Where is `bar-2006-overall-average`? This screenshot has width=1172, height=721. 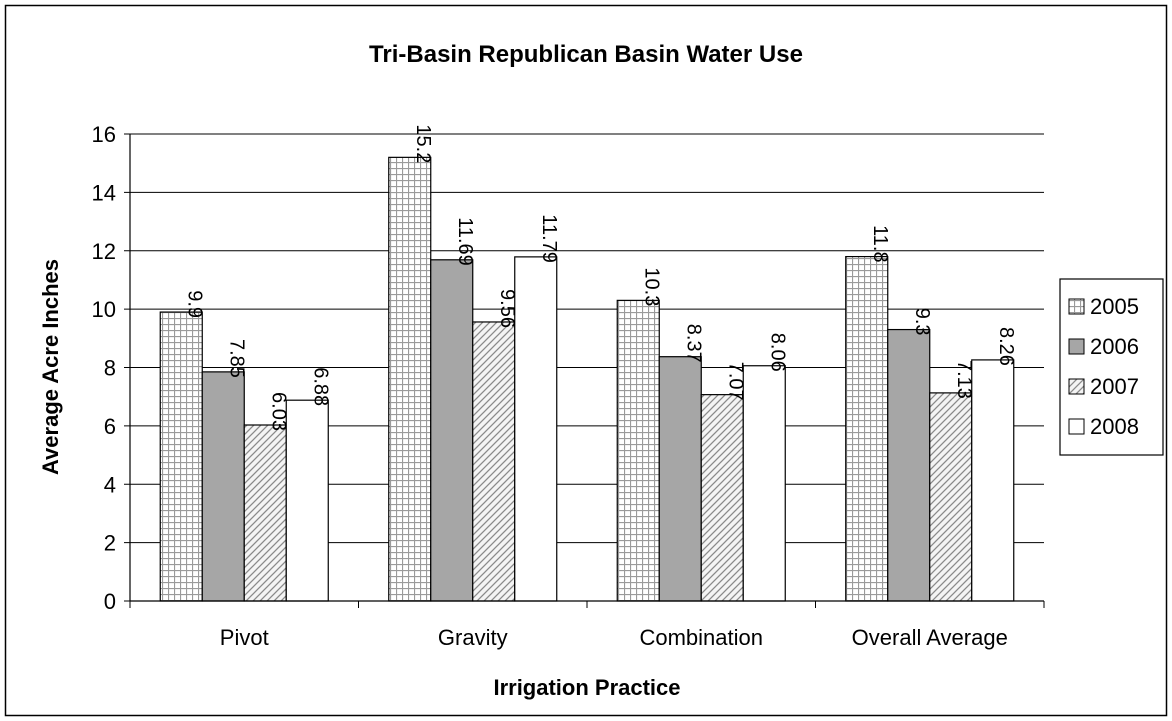
bar-2006-overall-average is located at coordinates (909, 465).